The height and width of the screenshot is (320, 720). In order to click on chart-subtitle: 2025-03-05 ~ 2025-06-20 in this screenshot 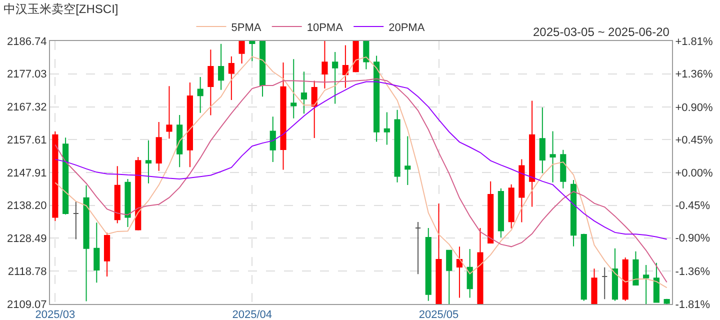, I will do `click(601, 32)`.